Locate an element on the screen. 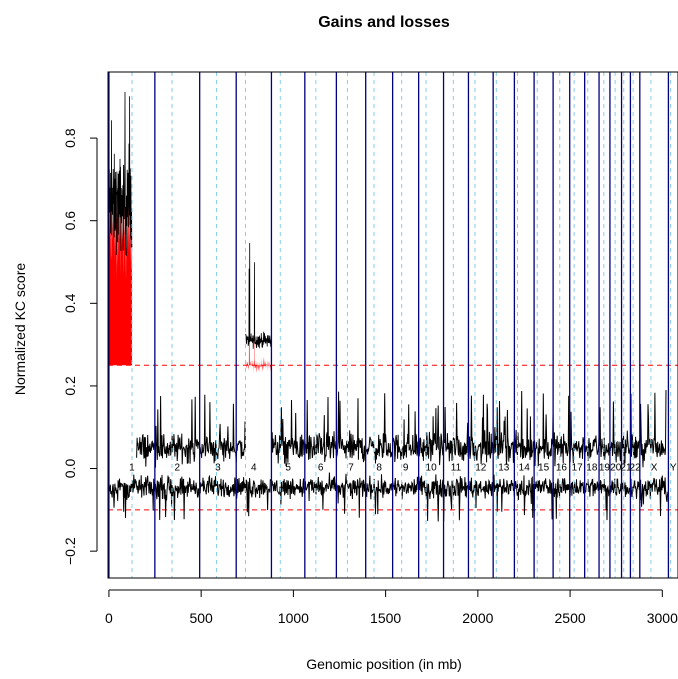 This screenshot has height=679, width=678. chromosome-label-16: 16 is located at coordinates (562, 468).